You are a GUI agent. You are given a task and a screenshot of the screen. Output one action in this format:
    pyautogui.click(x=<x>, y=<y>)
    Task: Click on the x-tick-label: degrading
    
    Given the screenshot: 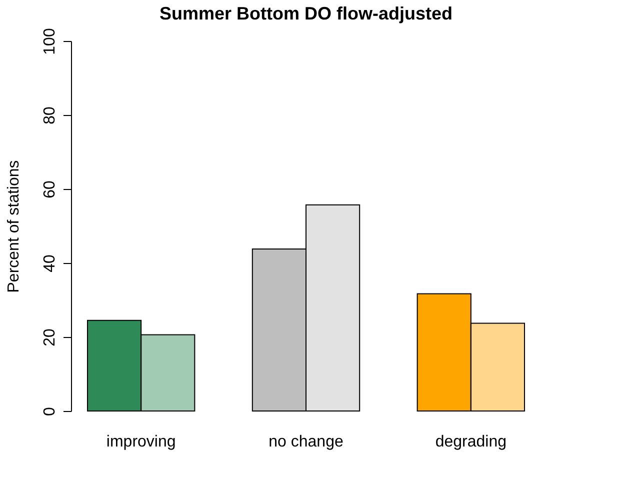 What is the action you would take?
    pyautogui.click(x=470, y=442)
    